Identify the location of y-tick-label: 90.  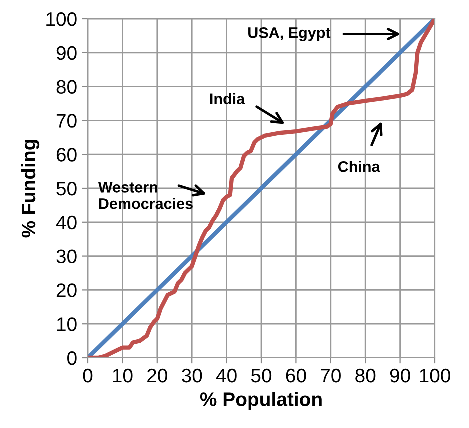
(66, 53).